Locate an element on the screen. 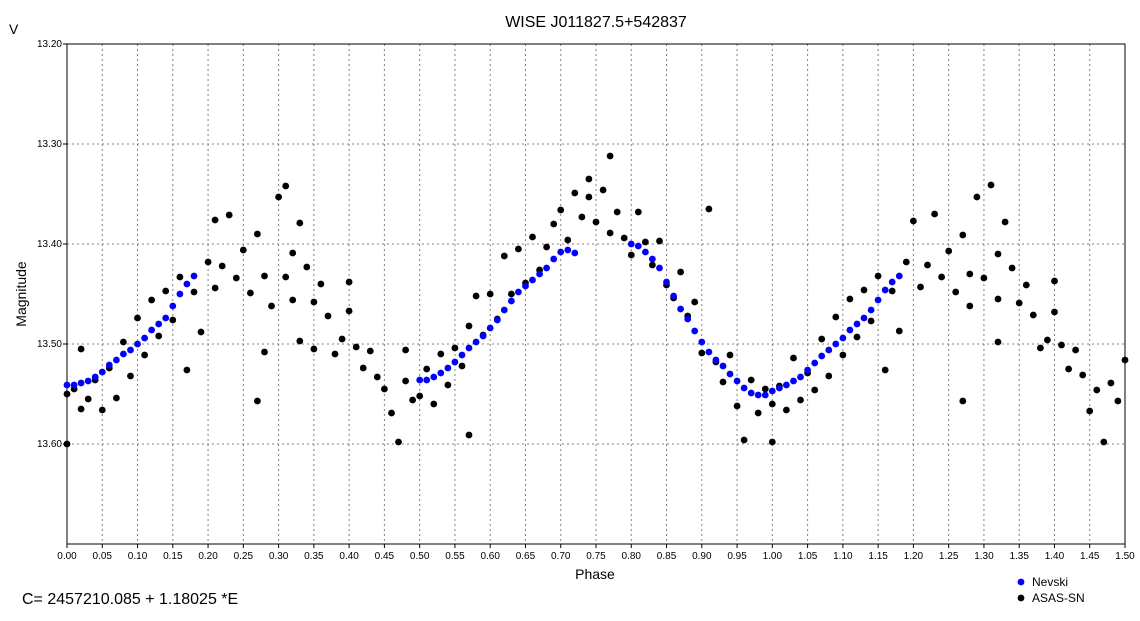 This screenshot has width=1140, height=621. y-tick-label: 13.30 is located at coordinates (49, 144).